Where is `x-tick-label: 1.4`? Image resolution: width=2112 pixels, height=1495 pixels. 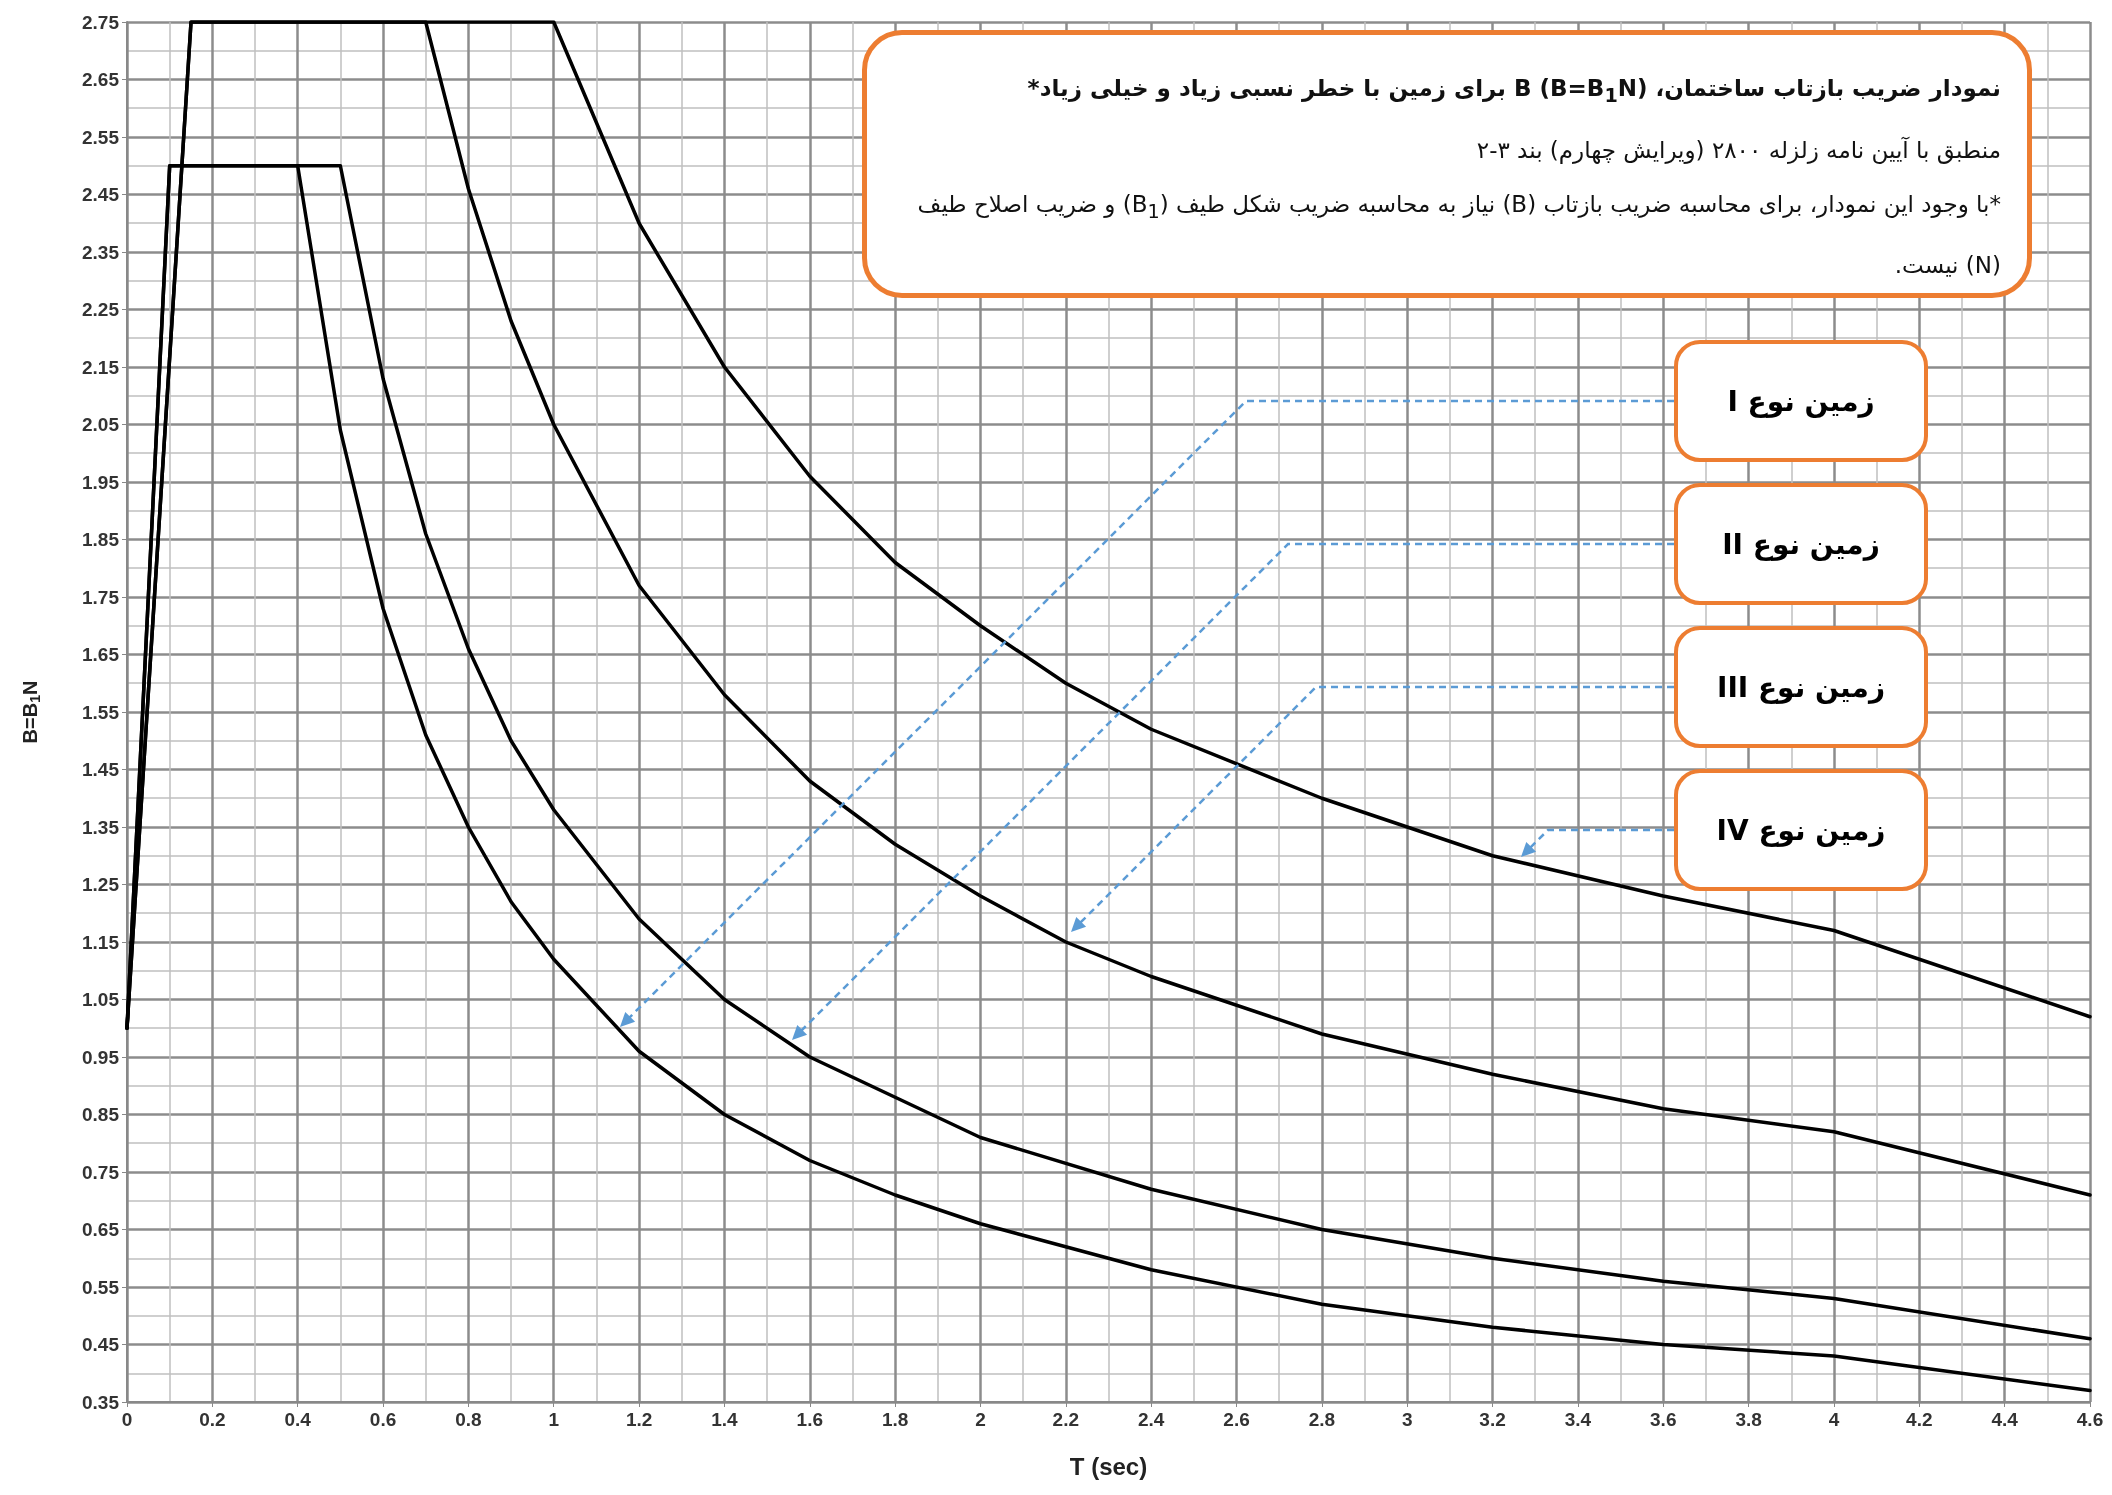 x-tick-label: 1.4 is located at coordinates (725, 1419).